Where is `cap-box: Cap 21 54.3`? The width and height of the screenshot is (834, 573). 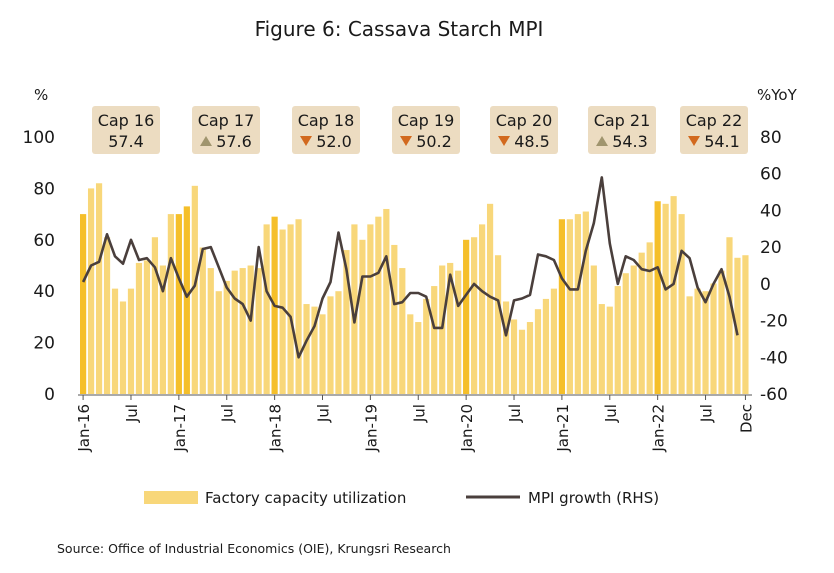
cap-box: Cap 21 54.3 is located at coordinates (622, 130).